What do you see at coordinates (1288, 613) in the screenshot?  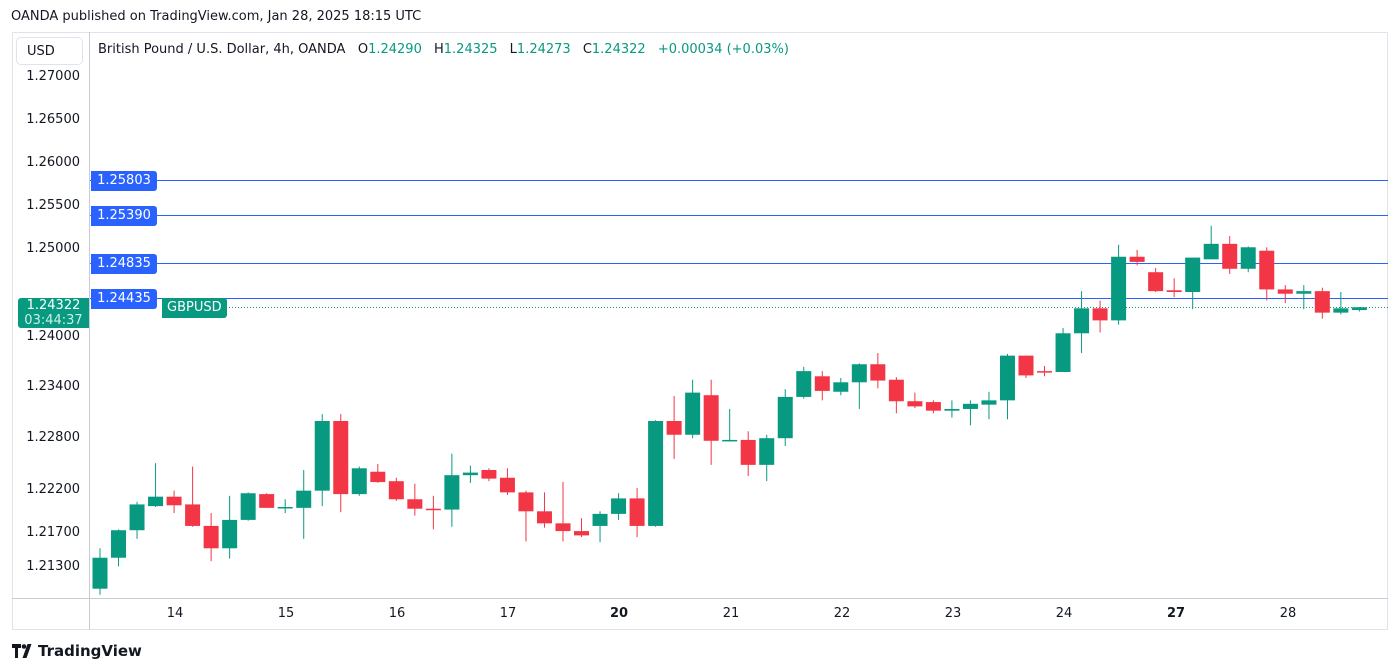 I see `time-tick: 28` at bounding box center [1288, 613].